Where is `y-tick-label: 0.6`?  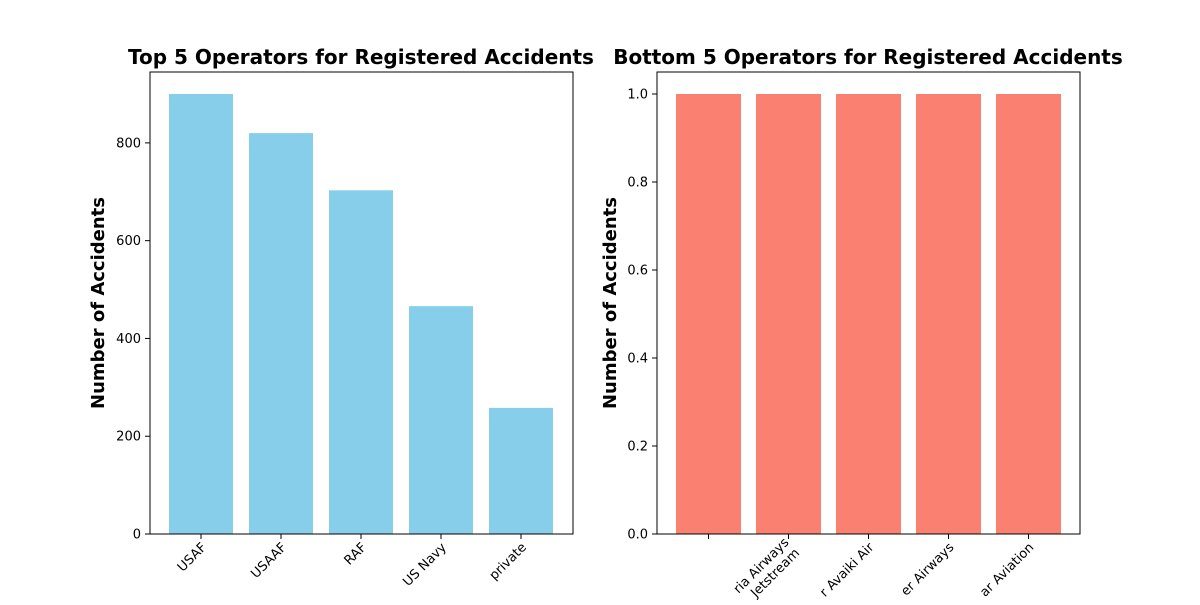 y-tick-label: 0.6 is located at coordinates (637, 271).